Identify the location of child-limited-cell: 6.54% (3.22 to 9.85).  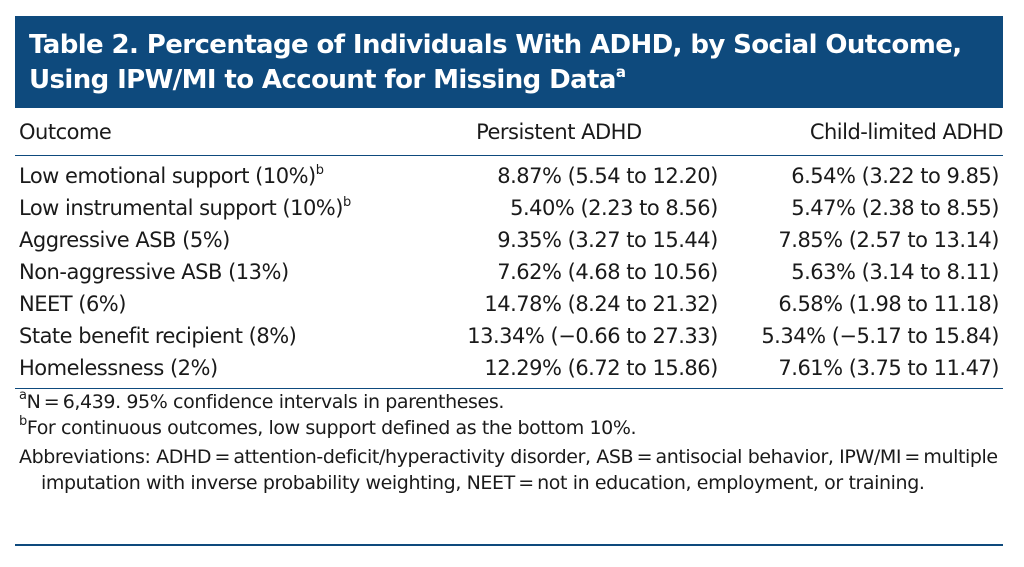
(895, 176).